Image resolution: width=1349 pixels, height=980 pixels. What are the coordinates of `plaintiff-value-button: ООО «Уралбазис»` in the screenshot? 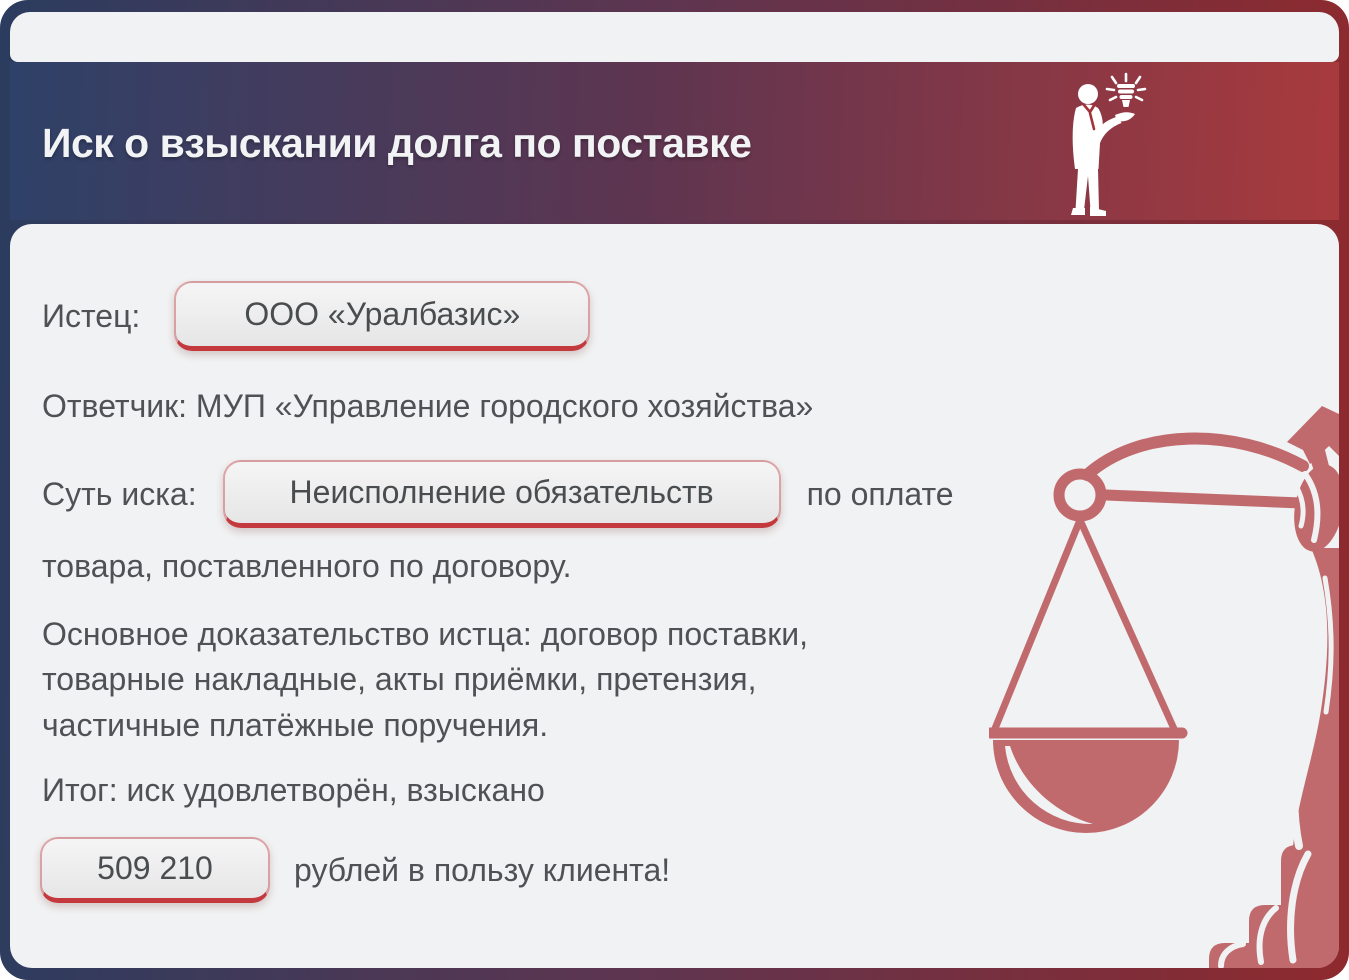 It's located at (382, 316).